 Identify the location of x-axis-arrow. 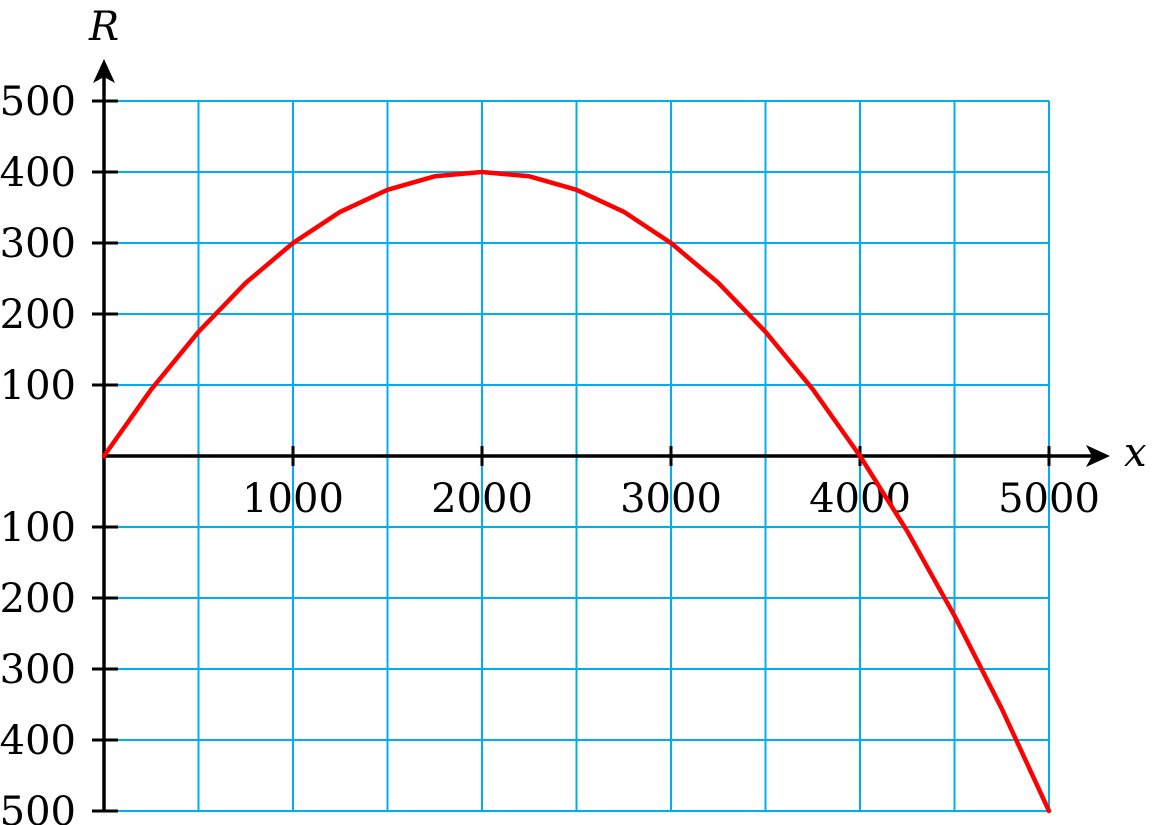
(1098, 456).